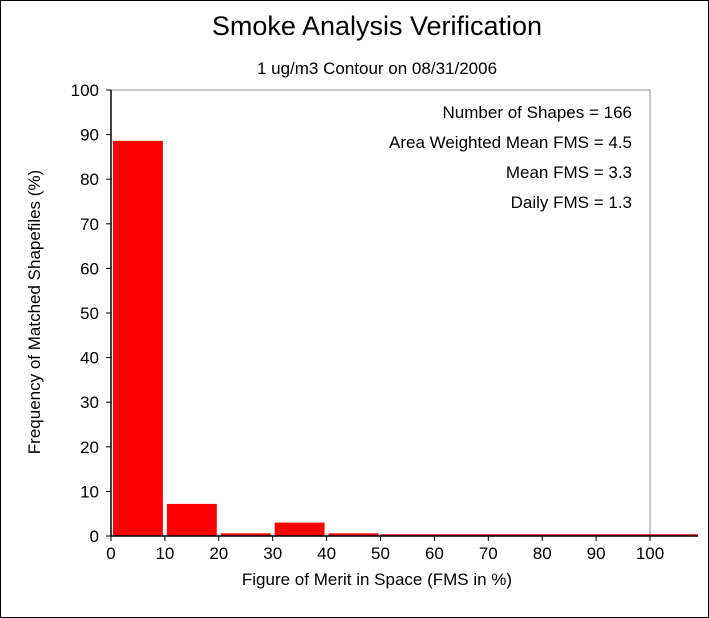 The image size is (709, 618). What do you see at coordinates (89, 313) in the screenshot?
I see `y-tick-label-50: 50` at bounding box center [89, 313].